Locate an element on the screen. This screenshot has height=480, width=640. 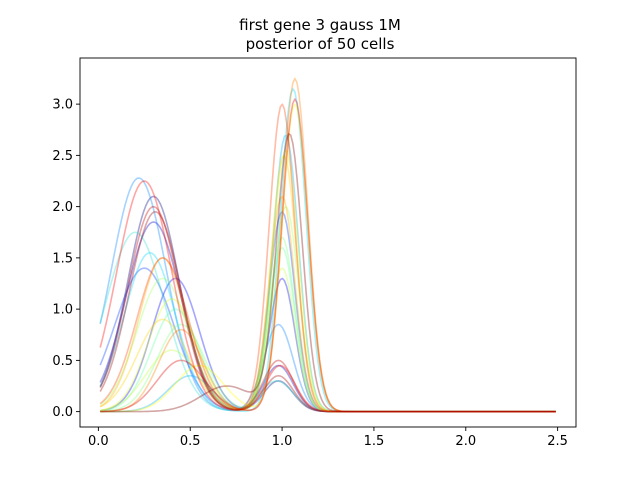
y-tick-label: 1.5 is located at coordinates (62, 258).